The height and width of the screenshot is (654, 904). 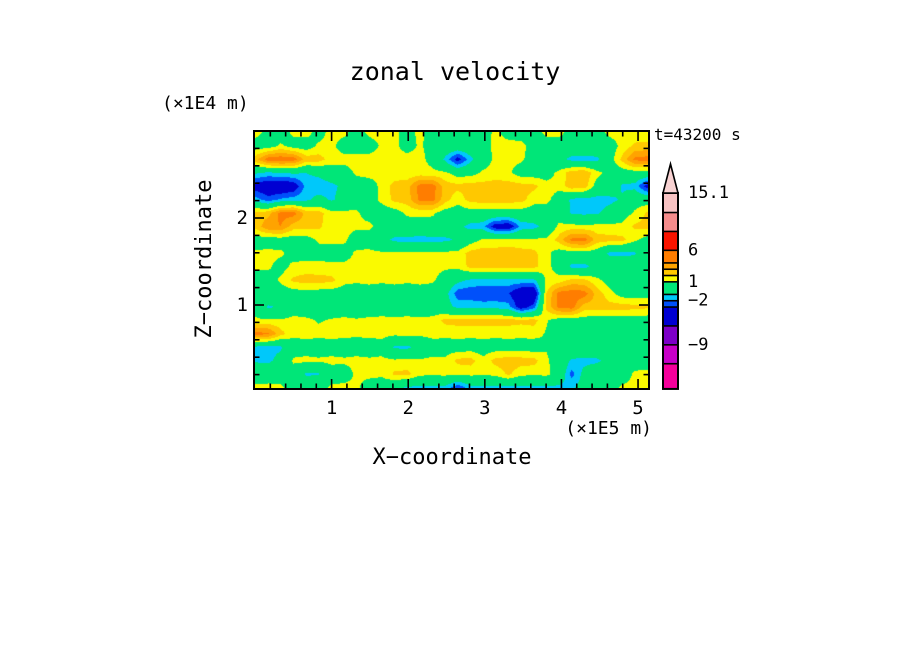 What do you see at coordinates (452, 457) in the screenshot?
I see `x-axis-title: X−coordinate` at bounding box center [452, 457].